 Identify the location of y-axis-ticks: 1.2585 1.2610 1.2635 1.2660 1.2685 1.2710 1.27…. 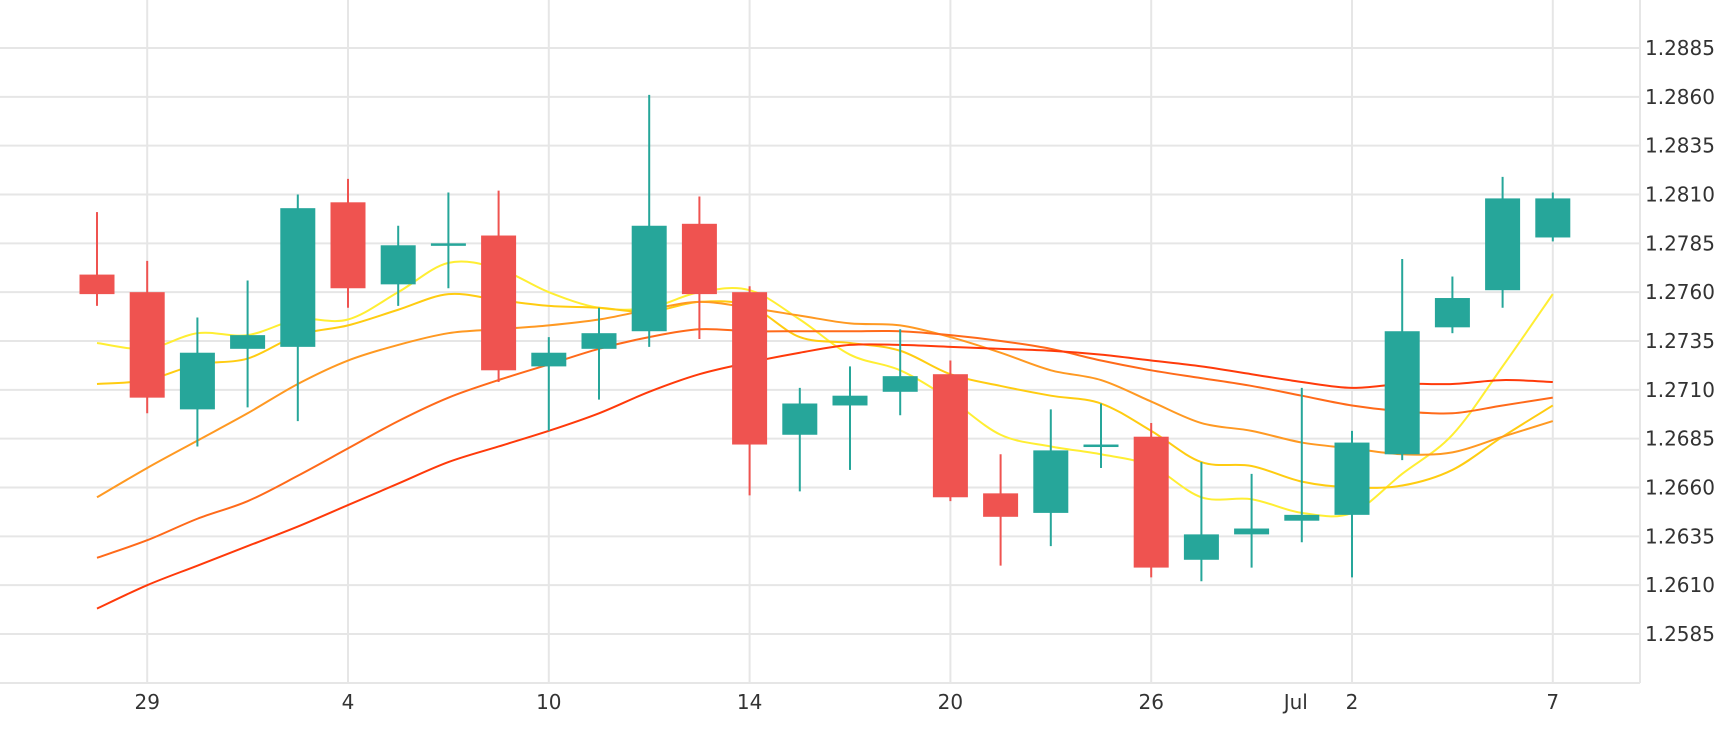
(1680, 341).